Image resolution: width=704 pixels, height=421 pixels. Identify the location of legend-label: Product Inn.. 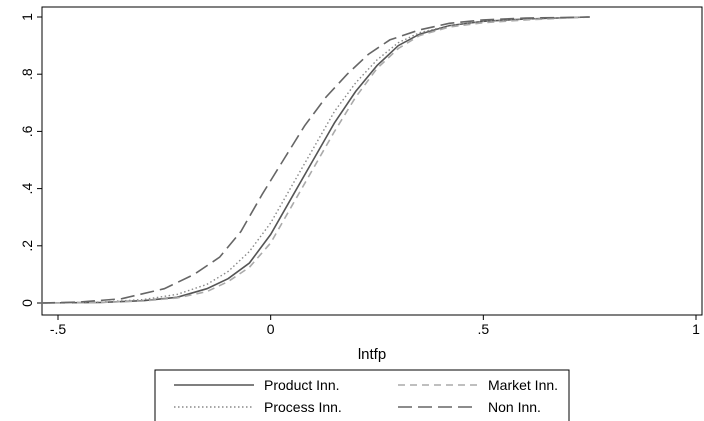
(302, 385).